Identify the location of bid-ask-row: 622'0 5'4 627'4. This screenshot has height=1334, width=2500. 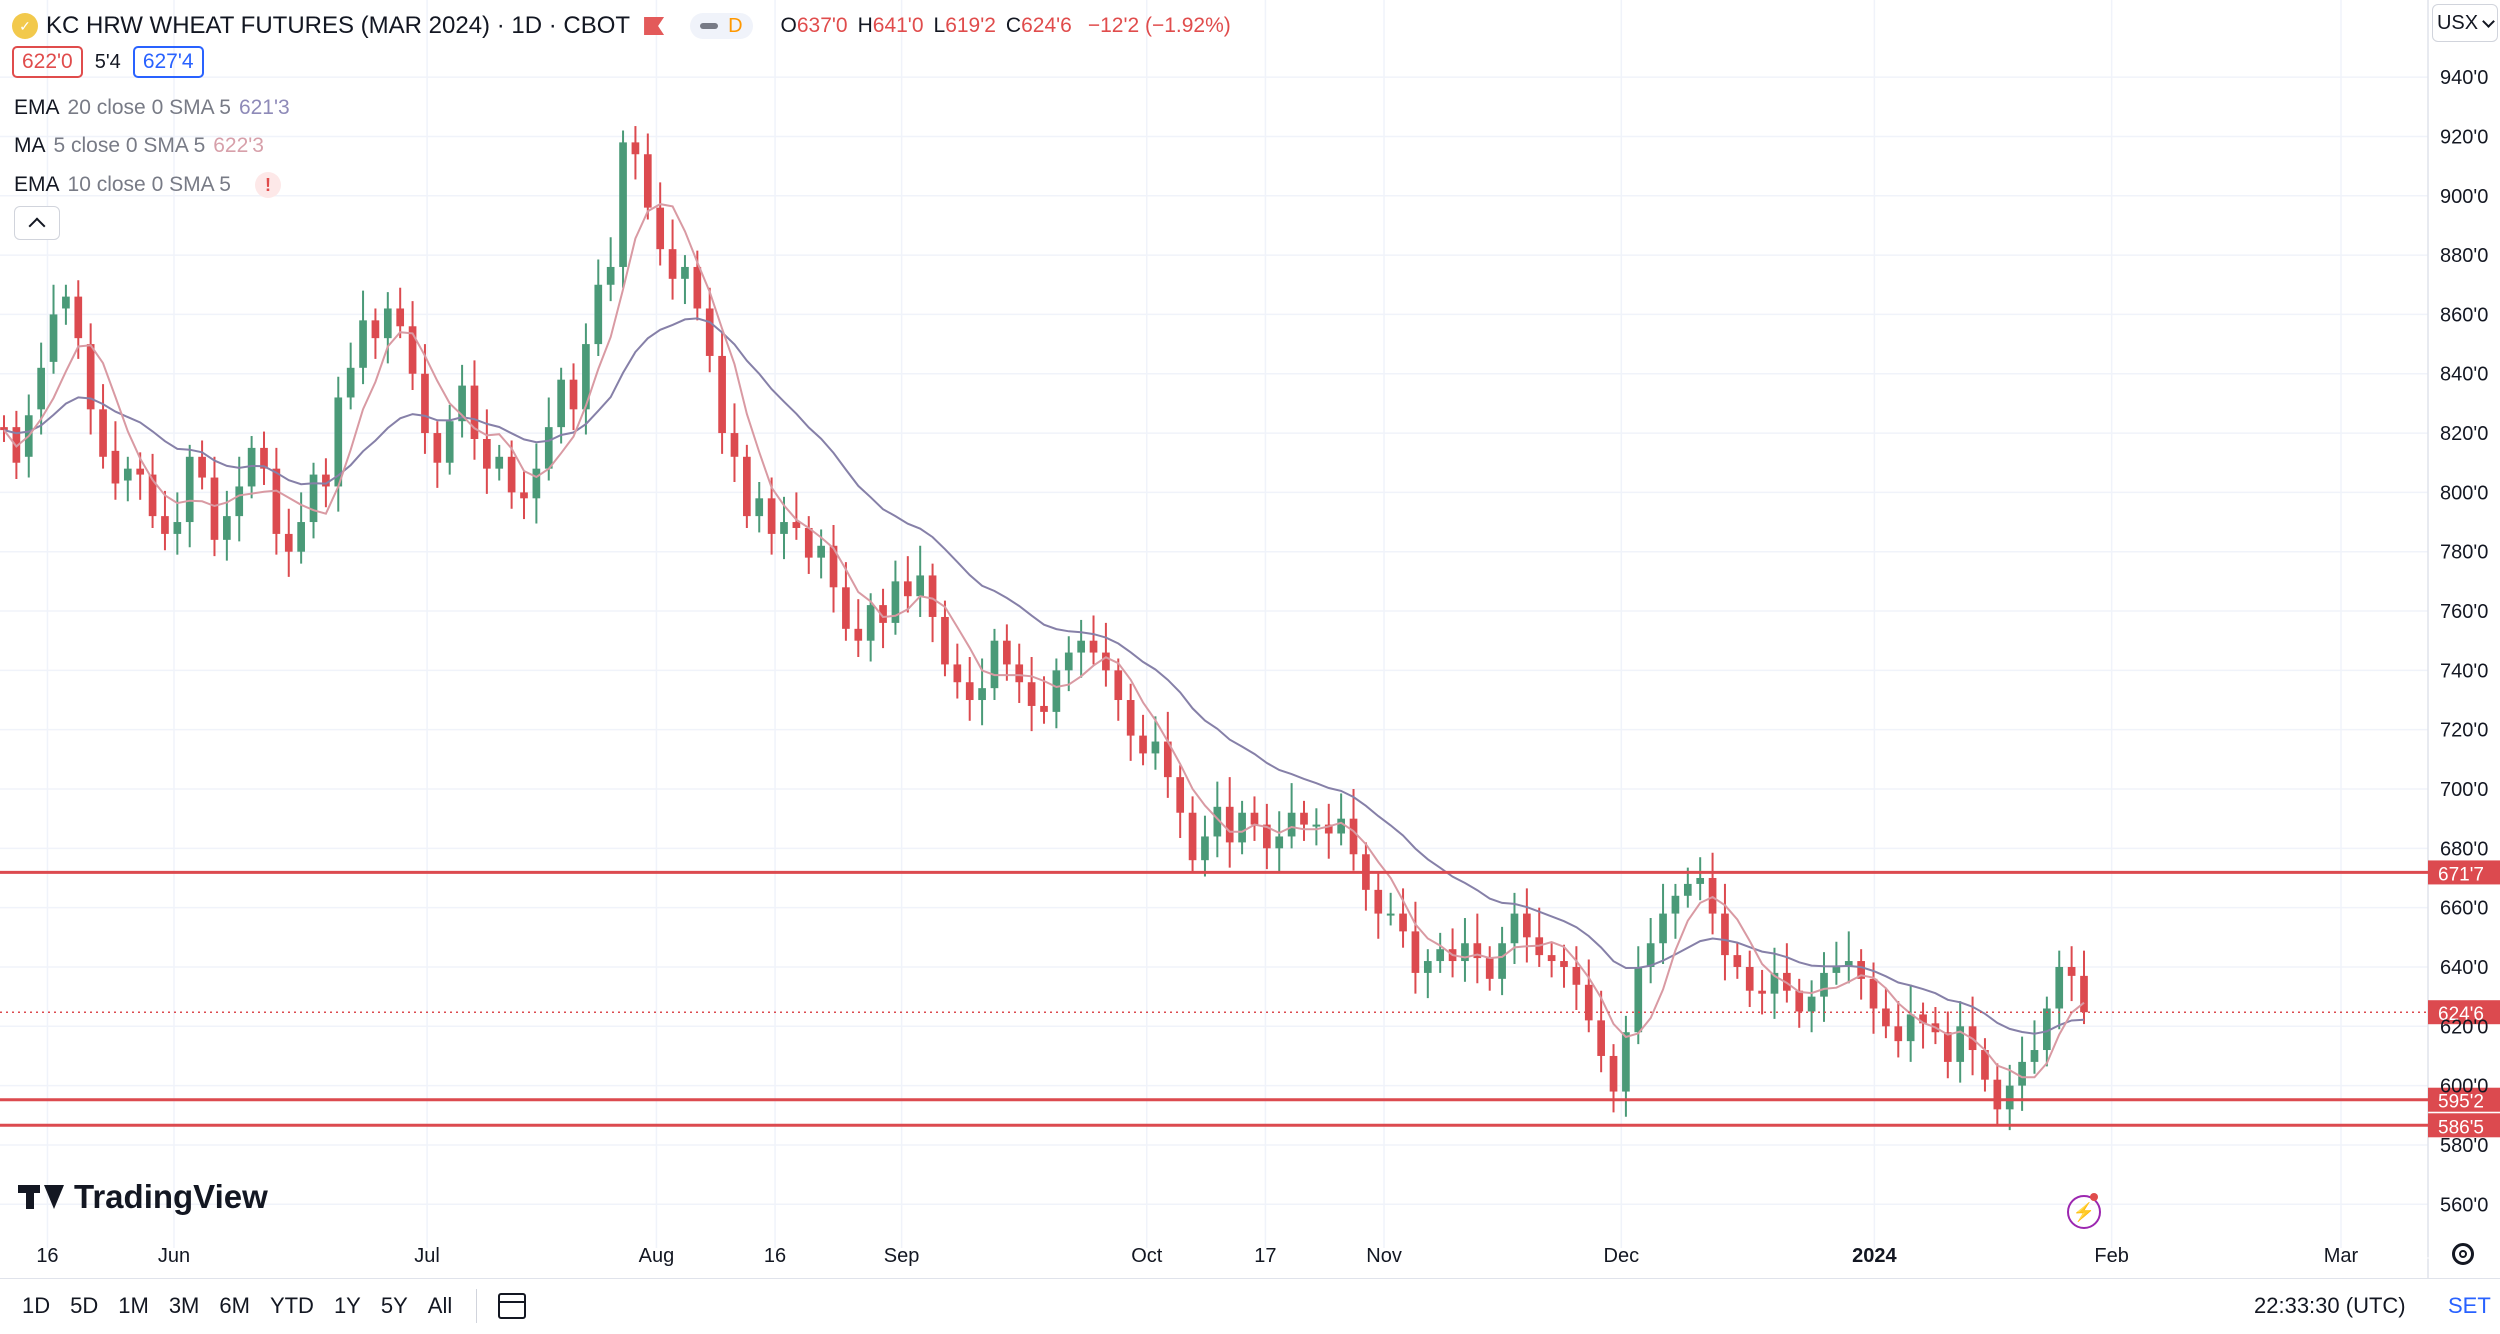
(108, 62).